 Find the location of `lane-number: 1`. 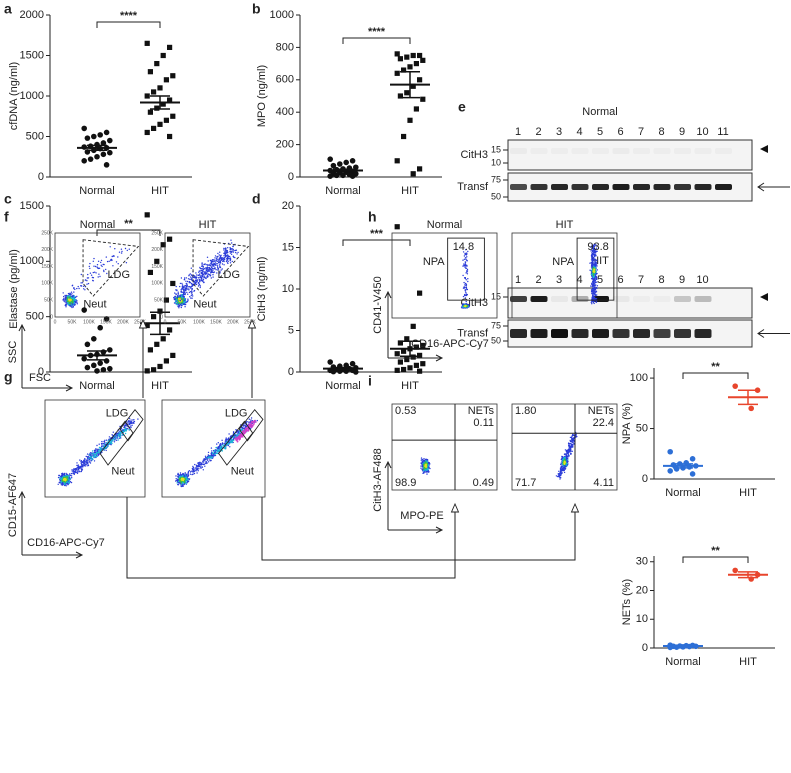

lane-number: 1 is located at coordinates (518, 132).